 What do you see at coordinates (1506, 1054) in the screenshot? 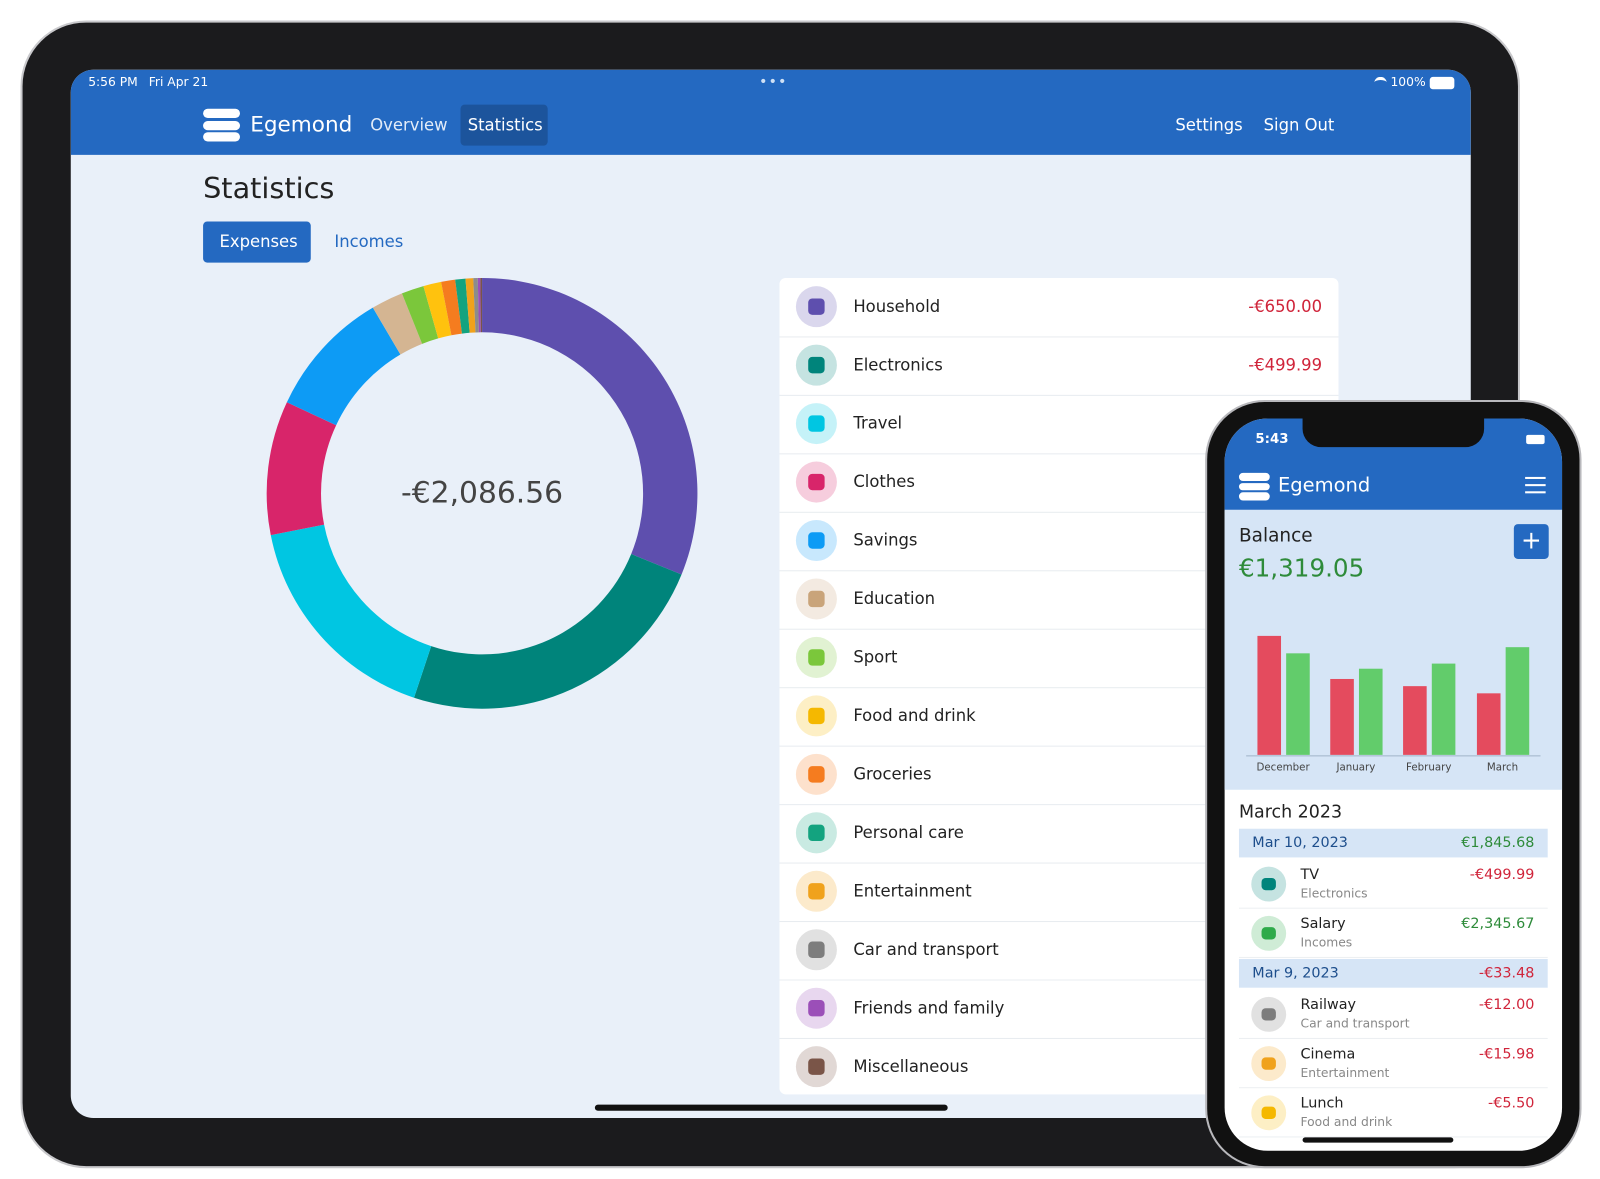
I see `transaction-amount: -€15.98` at bounding box center [1506, 1054].